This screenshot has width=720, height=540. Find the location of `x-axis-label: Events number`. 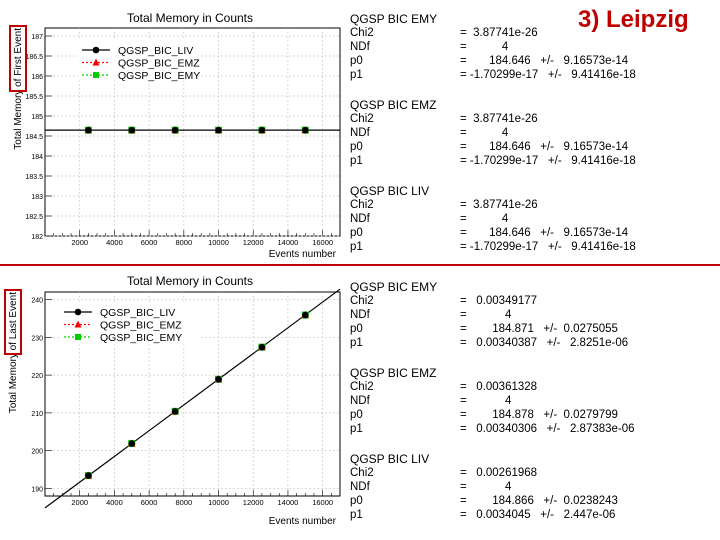

x-axis-label: Events number is located at coordinates (303, 254).